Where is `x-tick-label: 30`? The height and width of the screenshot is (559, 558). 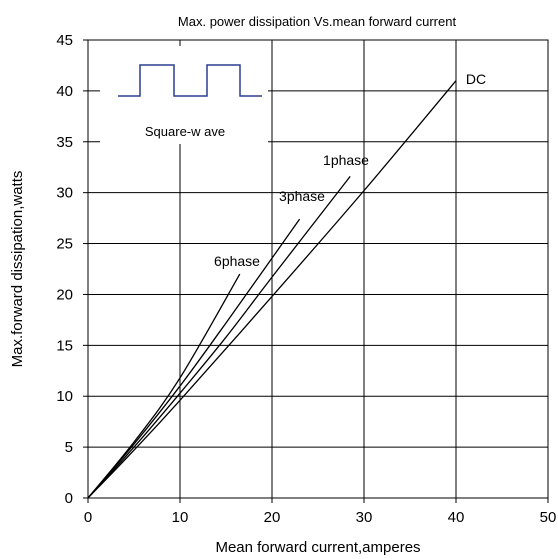 x-tick-label: 30 is located at coordinates (364, 517).